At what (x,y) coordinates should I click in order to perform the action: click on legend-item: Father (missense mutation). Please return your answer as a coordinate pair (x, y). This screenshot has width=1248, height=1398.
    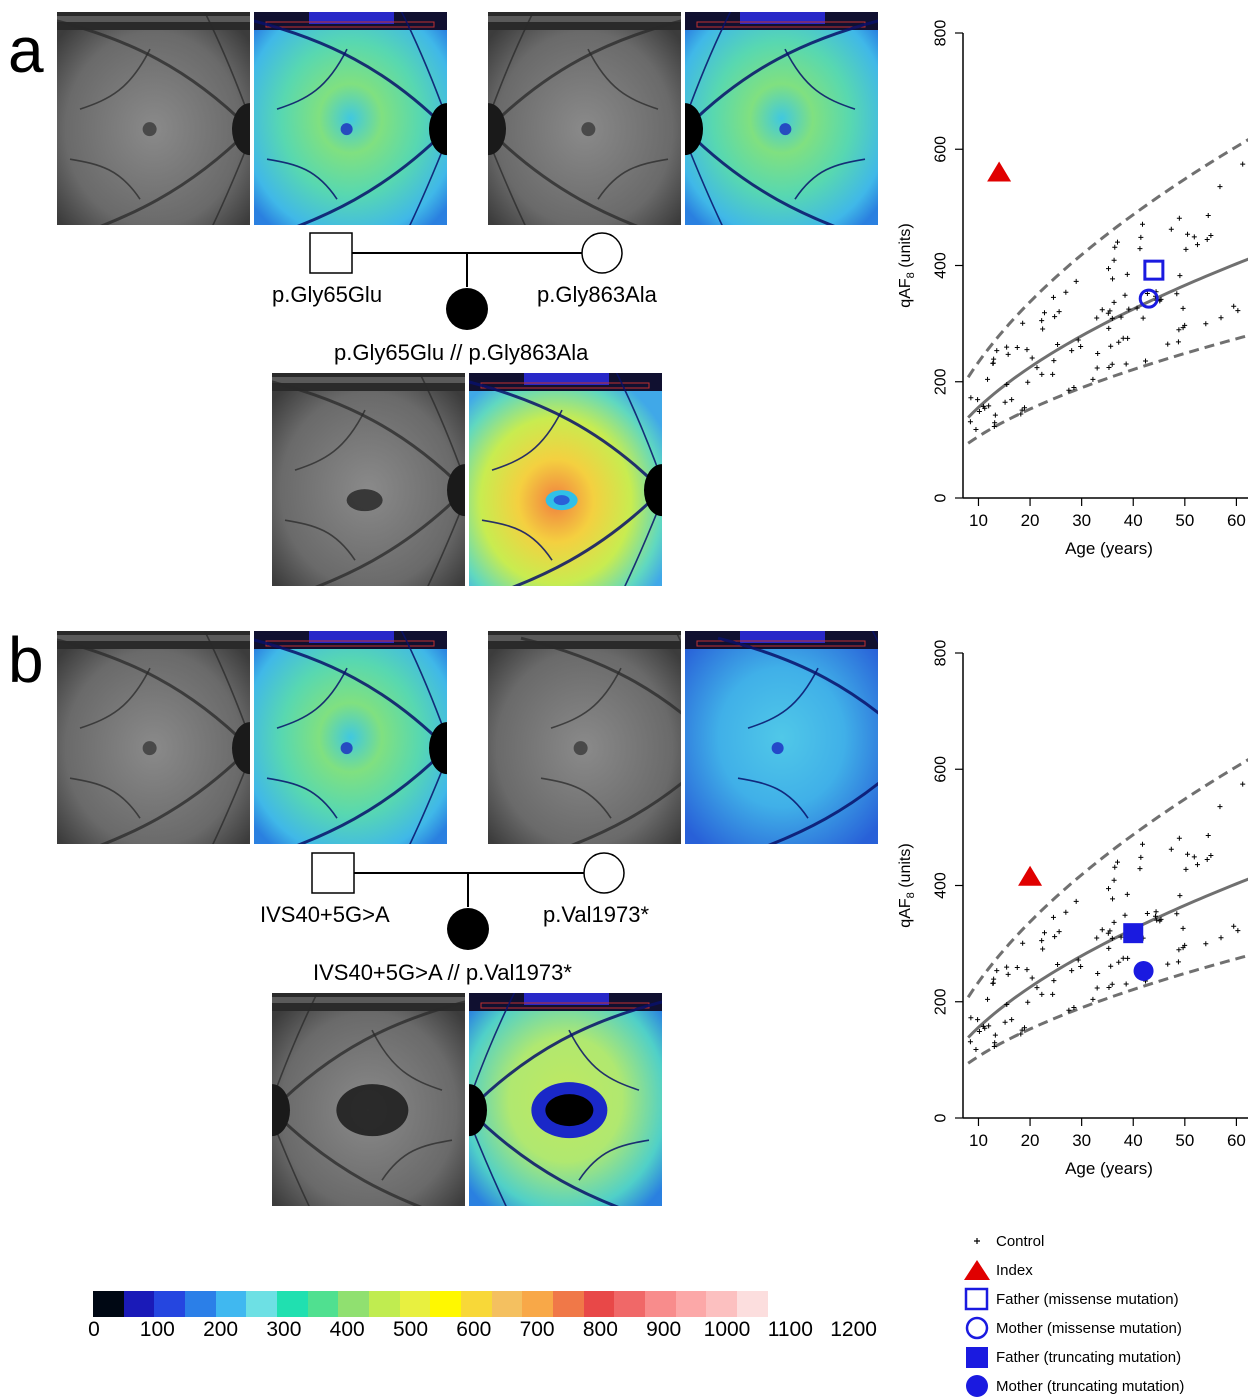
    Looking at the image, I should click on (1070, 1299).